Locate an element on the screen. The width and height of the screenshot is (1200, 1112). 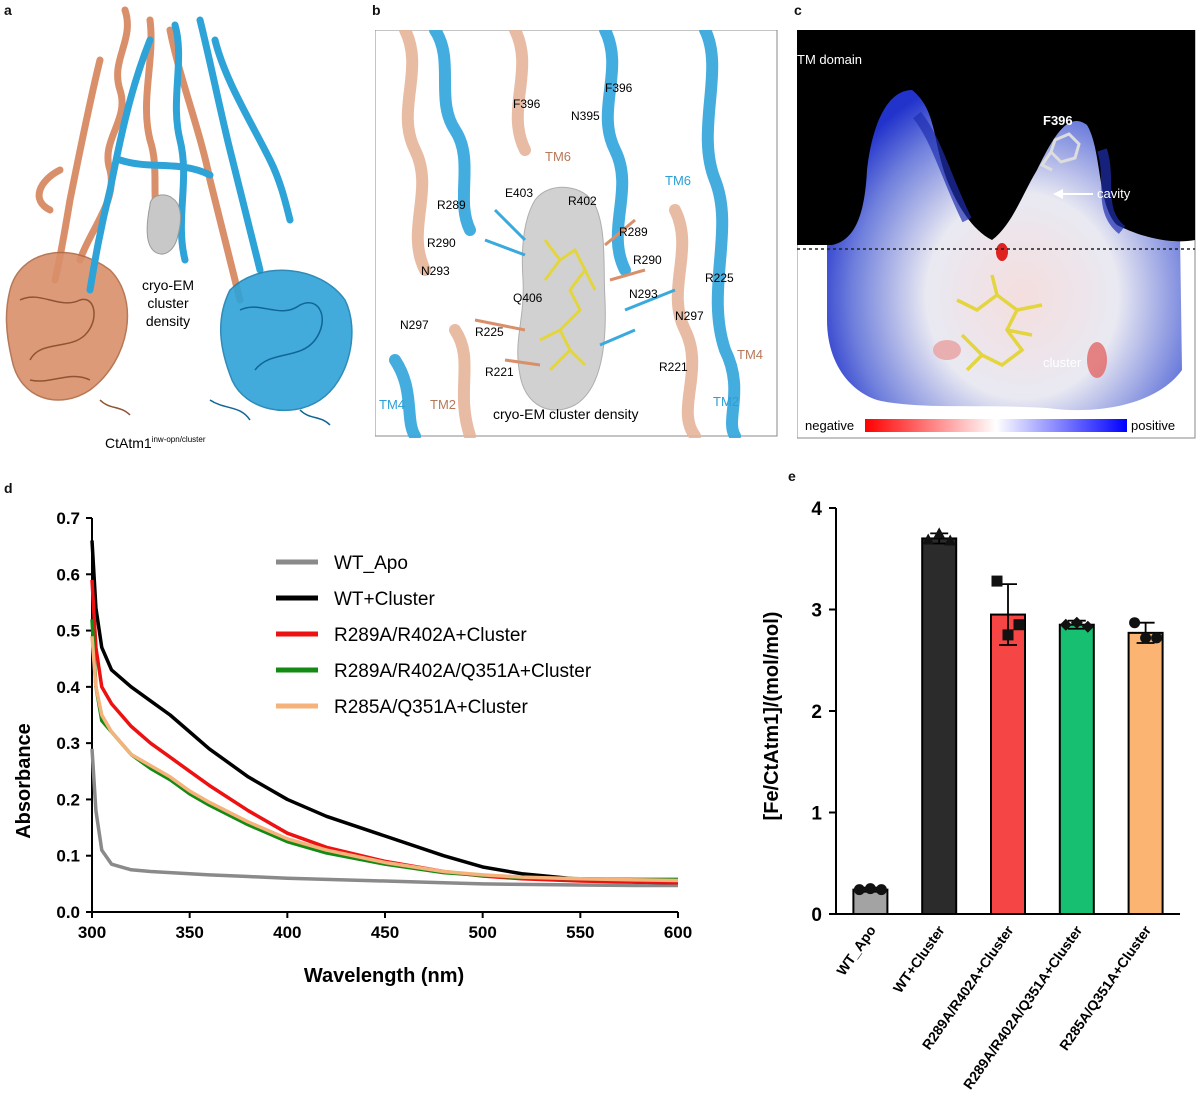
label-r402: R402 is located at coordinates (582, 201).